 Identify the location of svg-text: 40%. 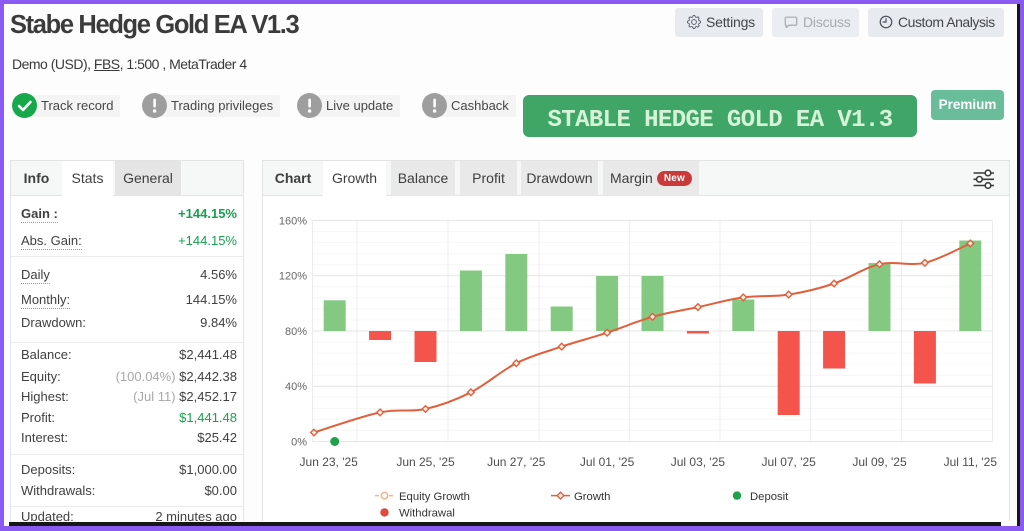
(296, 387).